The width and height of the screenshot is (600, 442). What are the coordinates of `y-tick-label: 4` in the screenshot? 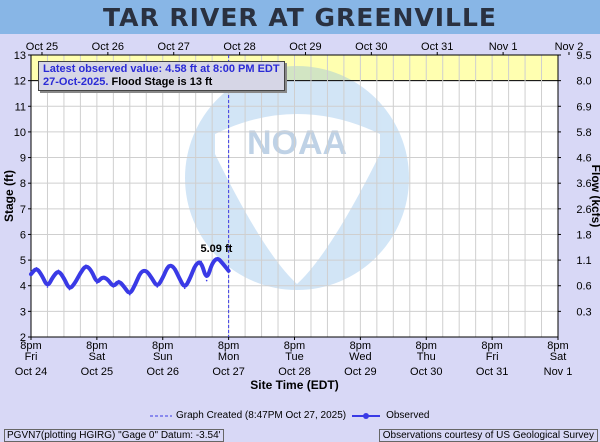 It's located at (23, 287).